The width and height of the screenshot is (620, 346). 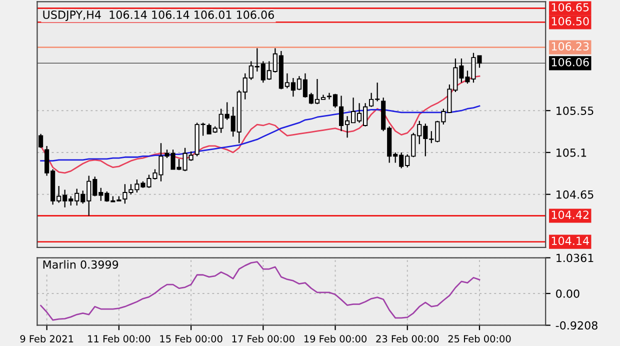 I want to click on y-tick-label: 0.00, so click(x=568, y=293).